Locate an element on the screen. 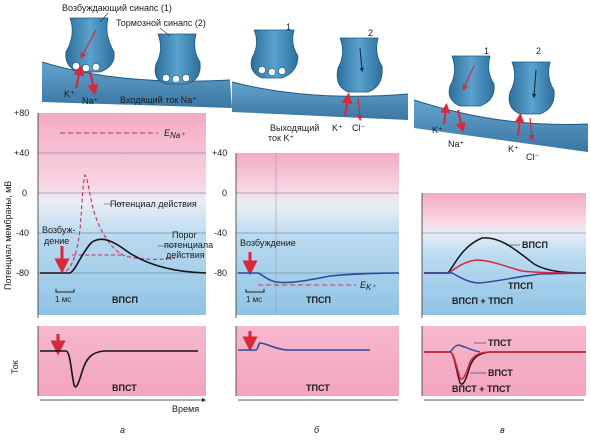  e-na-label: ENa⁺ is located at coordinates (174, 134).